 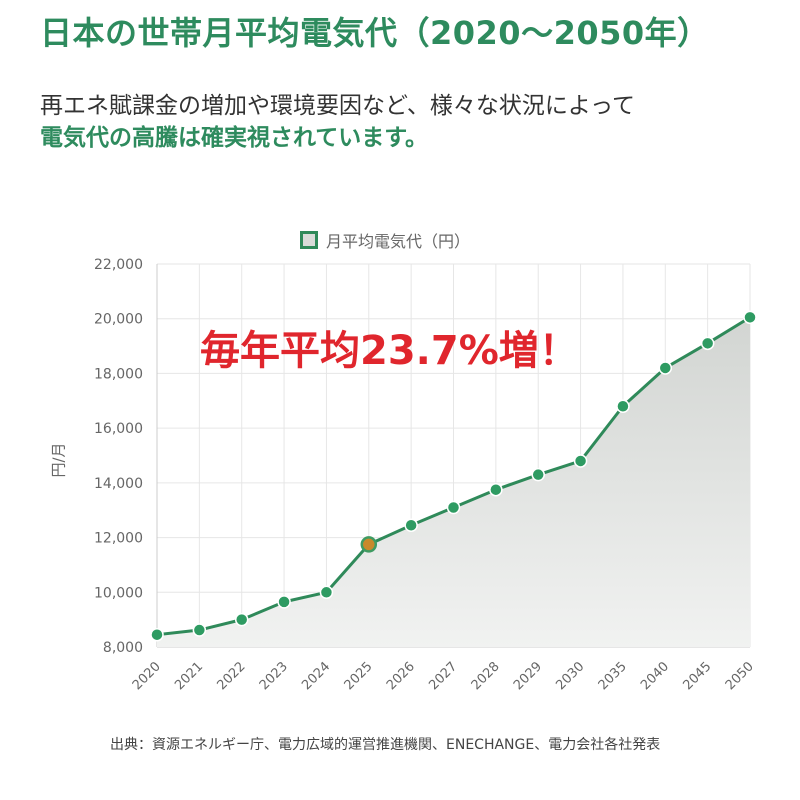 I want to click on subtitle-line-2: 電気代の高騰は確実視されています。, so click(x=234, y=138).